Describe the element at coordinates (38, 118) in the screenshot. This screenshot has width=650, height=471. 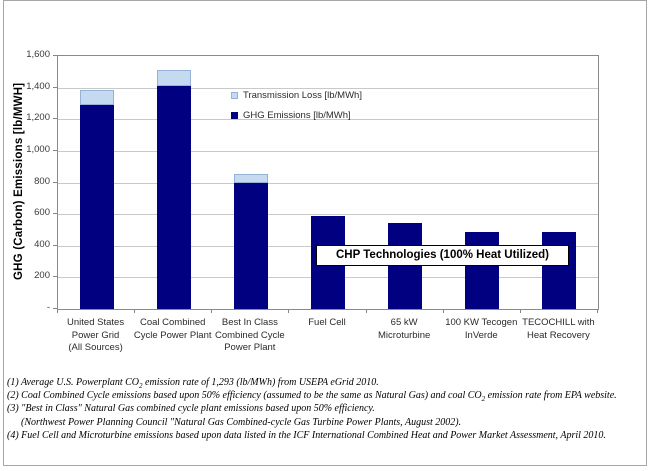
I see `y-tick-label: 1,200` at that location.